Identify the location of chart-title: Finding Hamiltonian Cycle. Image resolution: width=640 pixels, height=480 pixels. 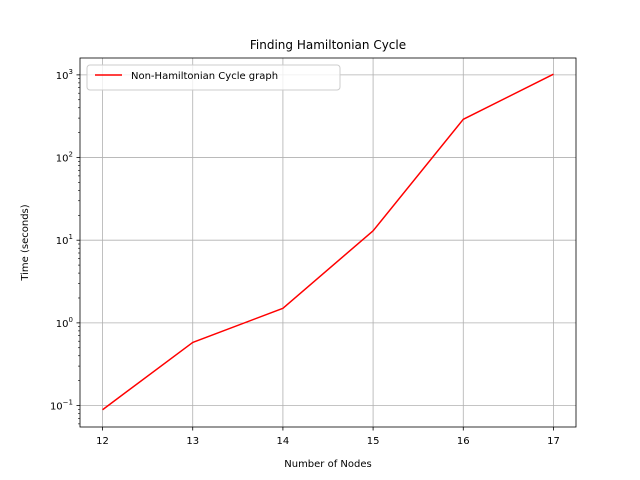
(328, 45).